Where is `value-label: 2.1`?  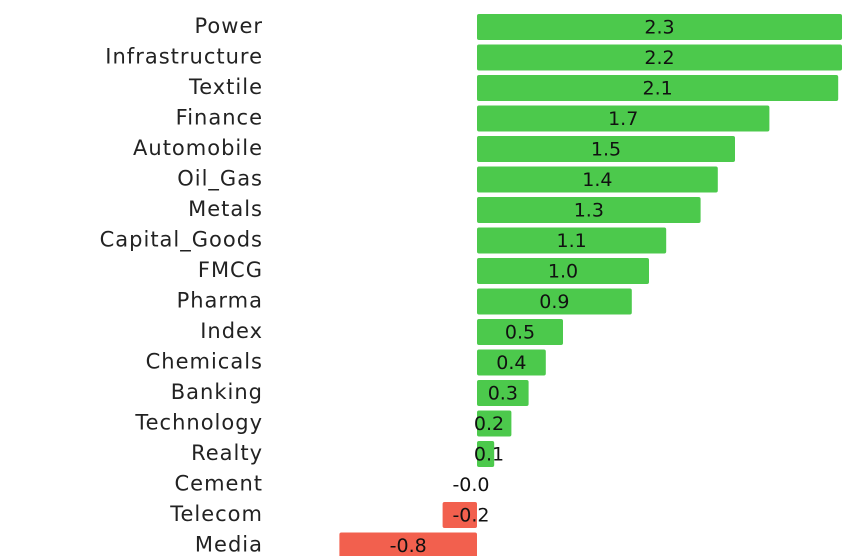 value-label: 2.1 is located at coordinates (657, 89).